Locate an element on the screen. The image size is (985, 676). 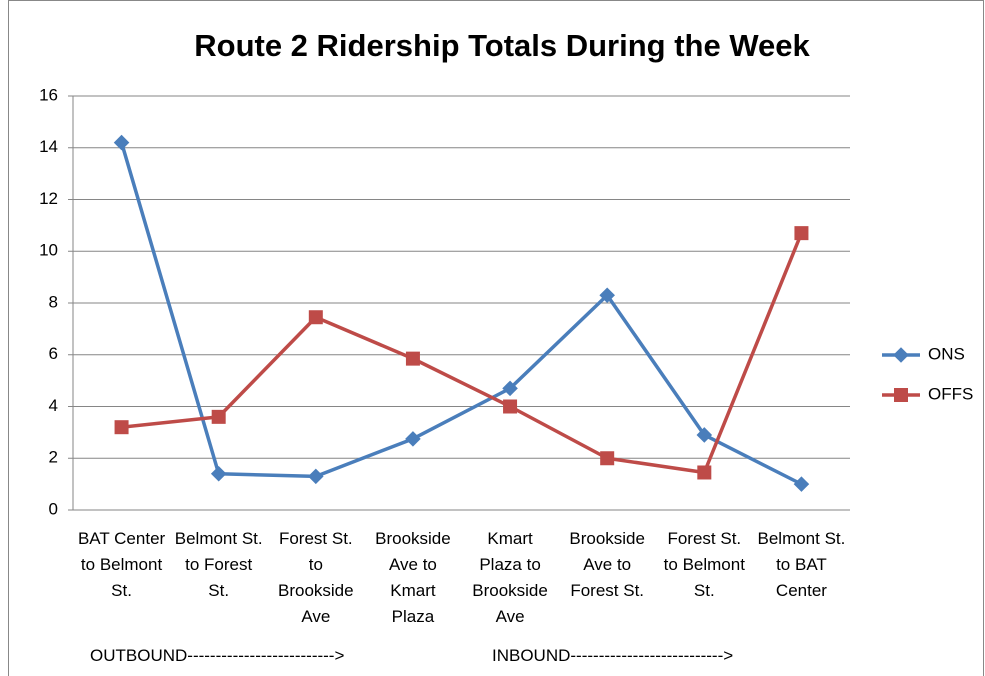
legend-label: OFFS is located at coordinates (950, 393).